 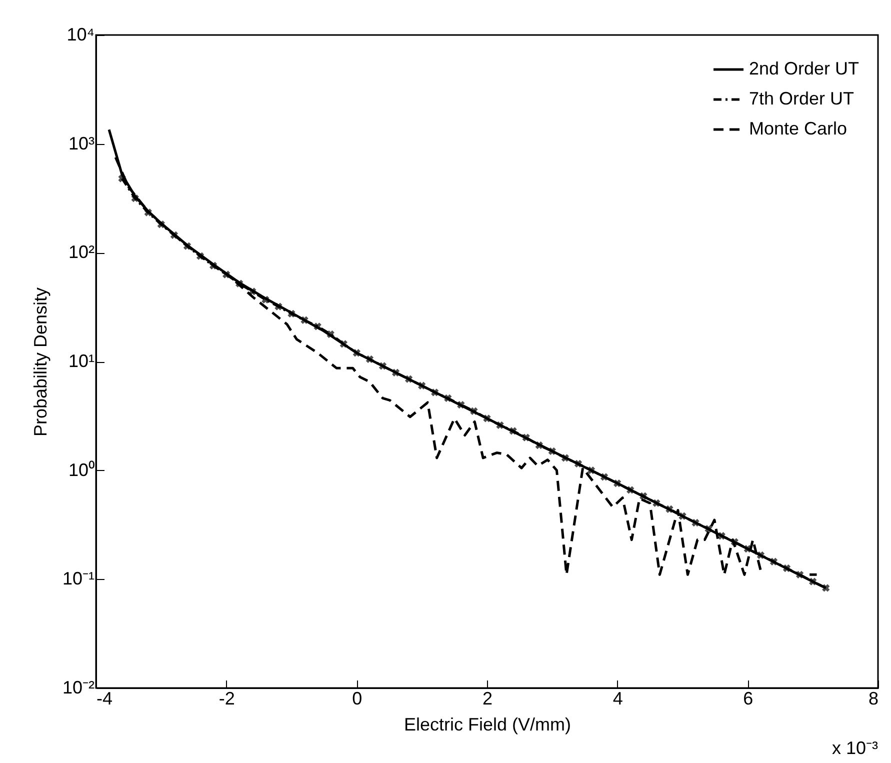 I want to click on y-tick-label: 10³, so click(x=81, y=143).